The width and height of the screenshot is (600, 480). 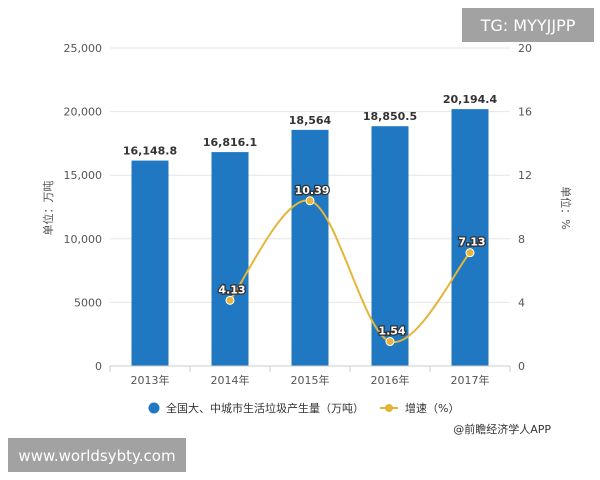 I want to click on y-axis-right-tick: 8, so click(x=521, y=239).